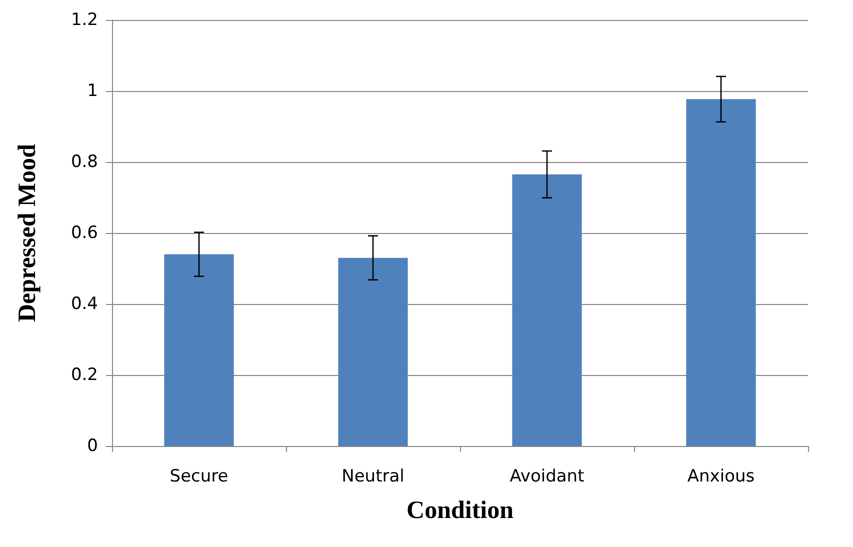 This screenshot has height=547, width=853. Describe the element at coordinates (460, 510) in the screenshot. I see `x-axis-title: Condition` at that location.